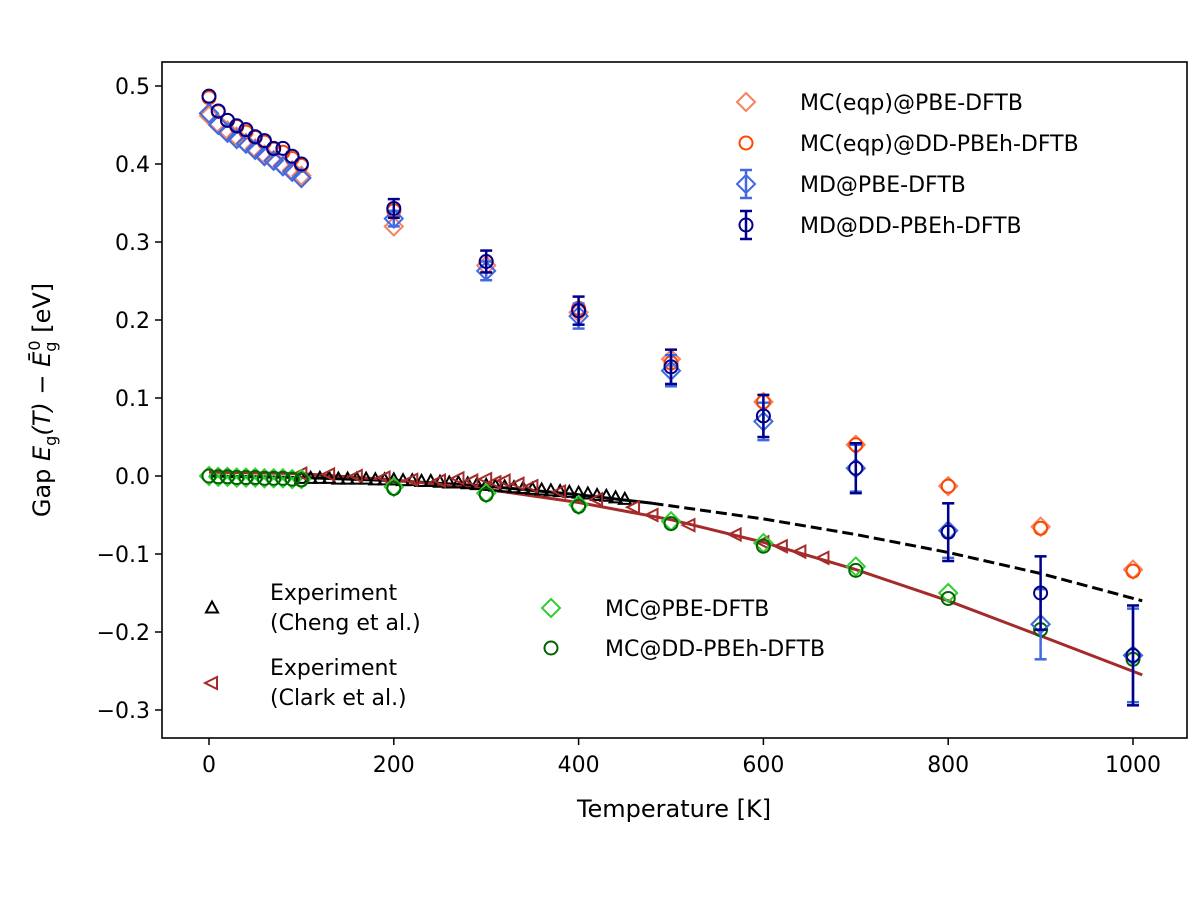 The height and width of the screenshot is (900, 1200). What do you see at coordinates (132, 165) in the screenshot?
I see `y-tick-label: 0.4` at bounding box center [132, 165].